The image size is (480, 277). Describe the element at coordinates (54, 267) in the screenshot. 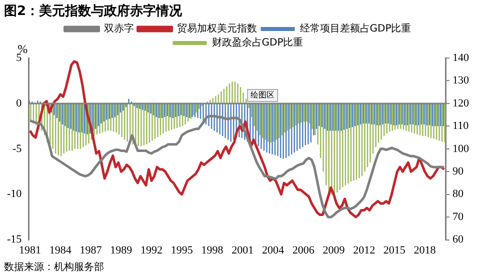

I see `source-note: 数据来源：机构服务部` at that location.